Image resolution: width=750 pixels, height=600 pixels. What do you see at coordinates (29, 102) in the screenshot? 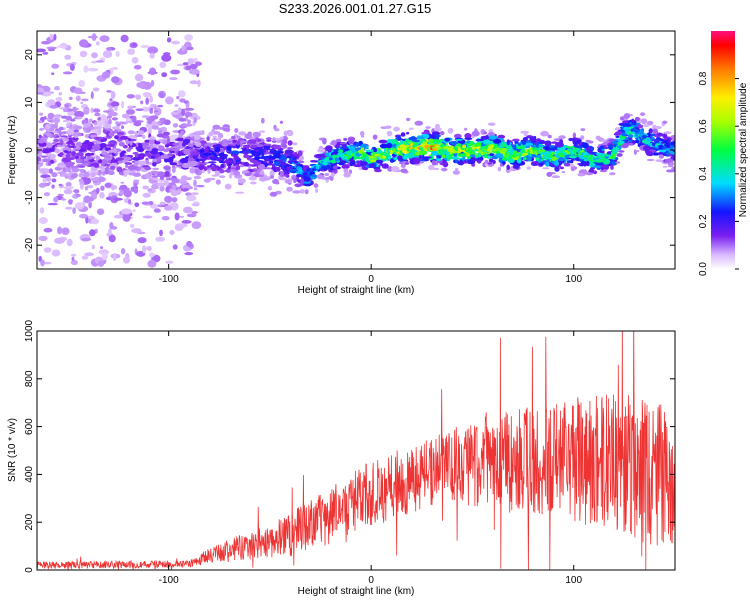
I see `y-tick-label: 10` at bounding box center [29, 102].